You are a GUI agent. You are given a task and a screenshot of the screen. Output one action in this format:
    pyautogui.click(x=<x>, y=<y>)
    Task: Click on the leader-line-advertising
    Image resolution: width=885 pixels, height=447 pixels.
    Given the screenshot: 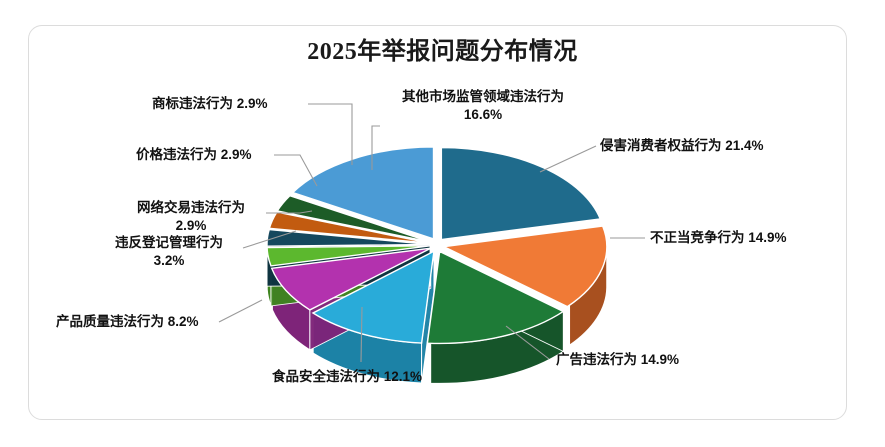 What is the action you would take?
    pyautogui.click(x=527, y=342)
    